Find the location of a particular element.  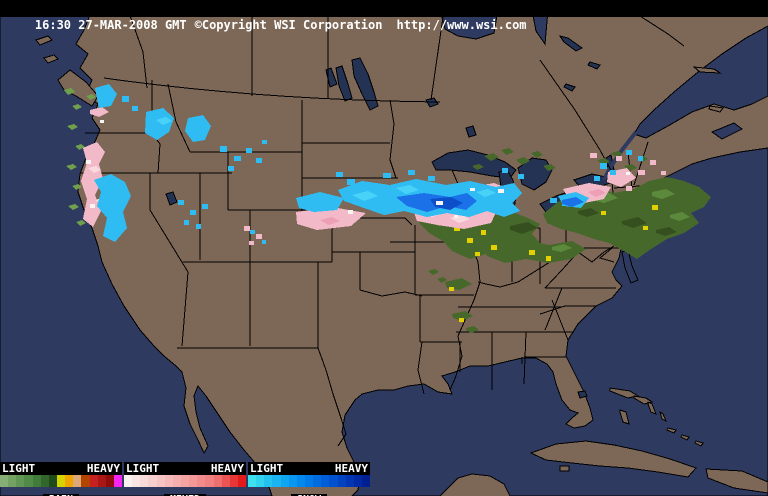

mixed-pnw-north is located at coordinates (99, 112).